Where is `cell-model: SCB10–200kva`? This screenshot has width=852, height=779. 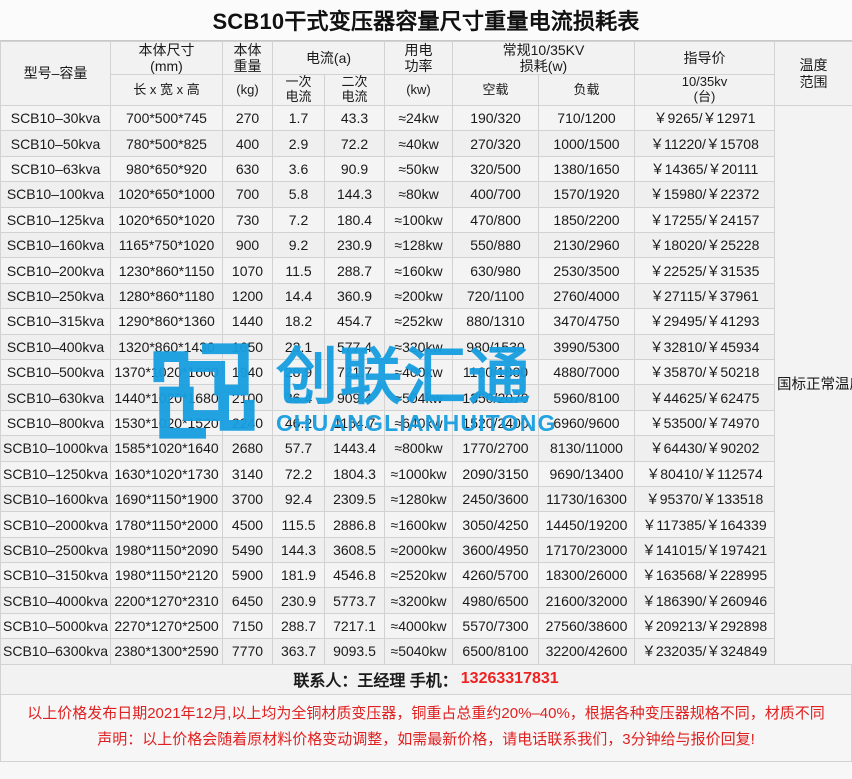
cell-model: SCB10–200kva is located at coordinates (55, 270).